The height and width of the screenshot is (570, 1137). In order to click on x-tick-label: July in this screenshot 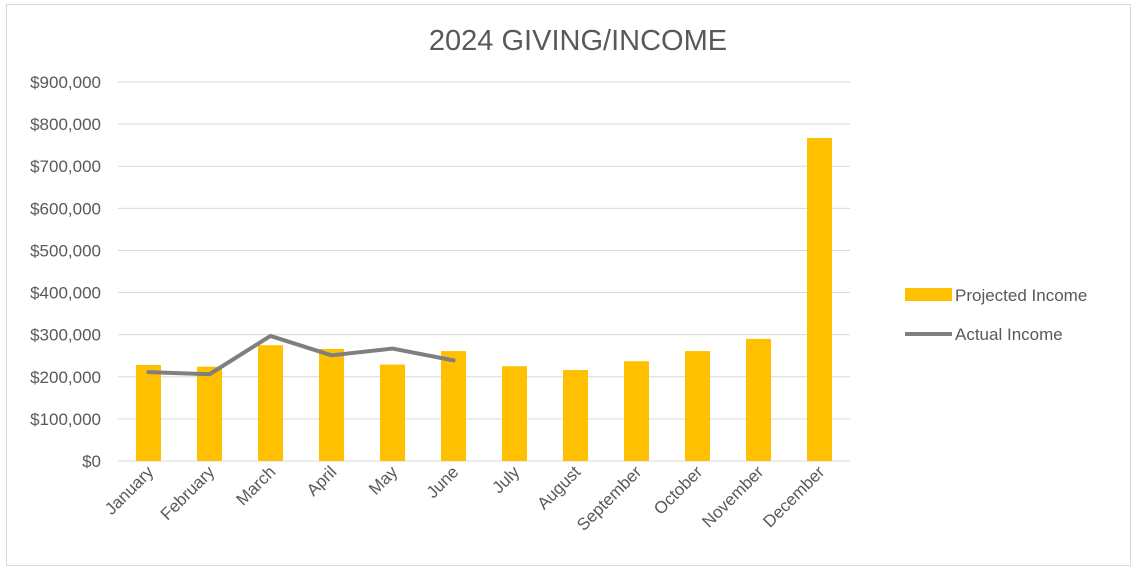, I will do `click(506, 479)`.